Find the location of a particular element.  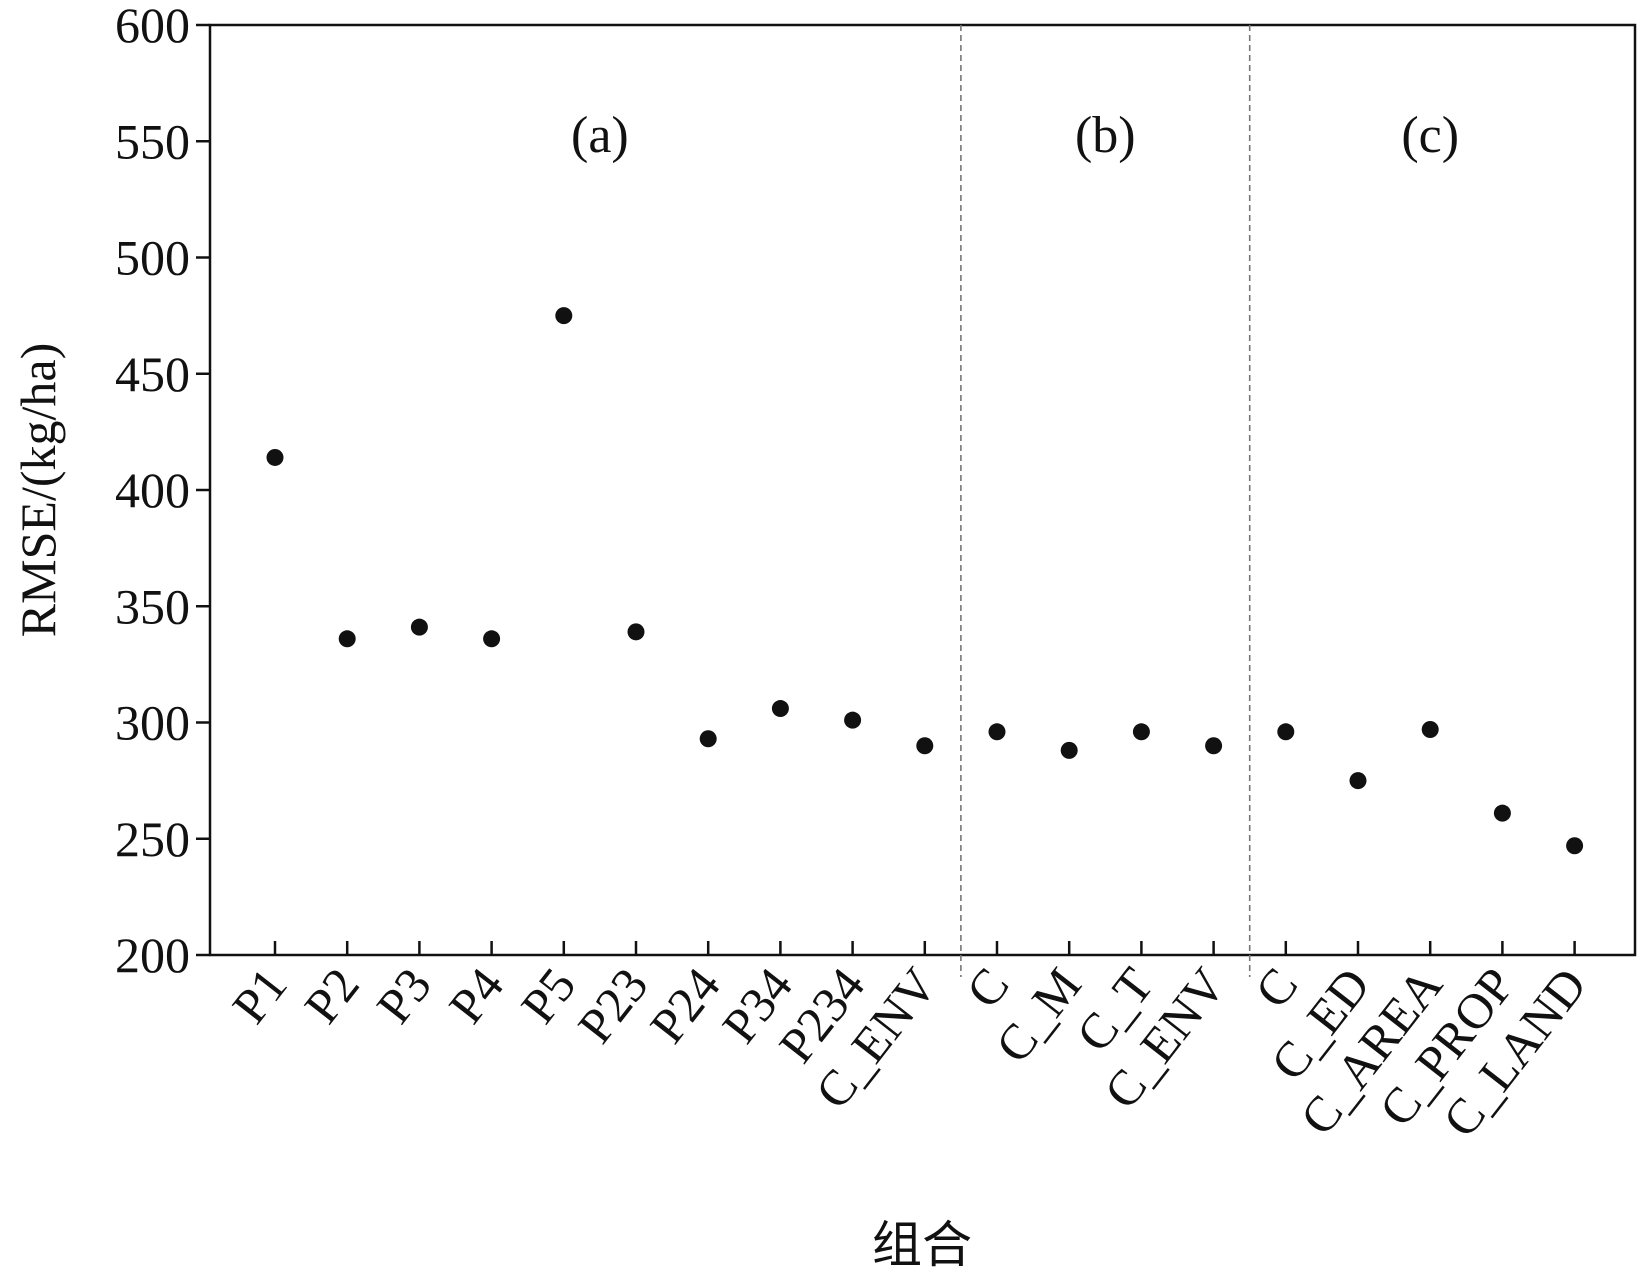

y-tick-label: 250 is located at coordinates (152, 839).